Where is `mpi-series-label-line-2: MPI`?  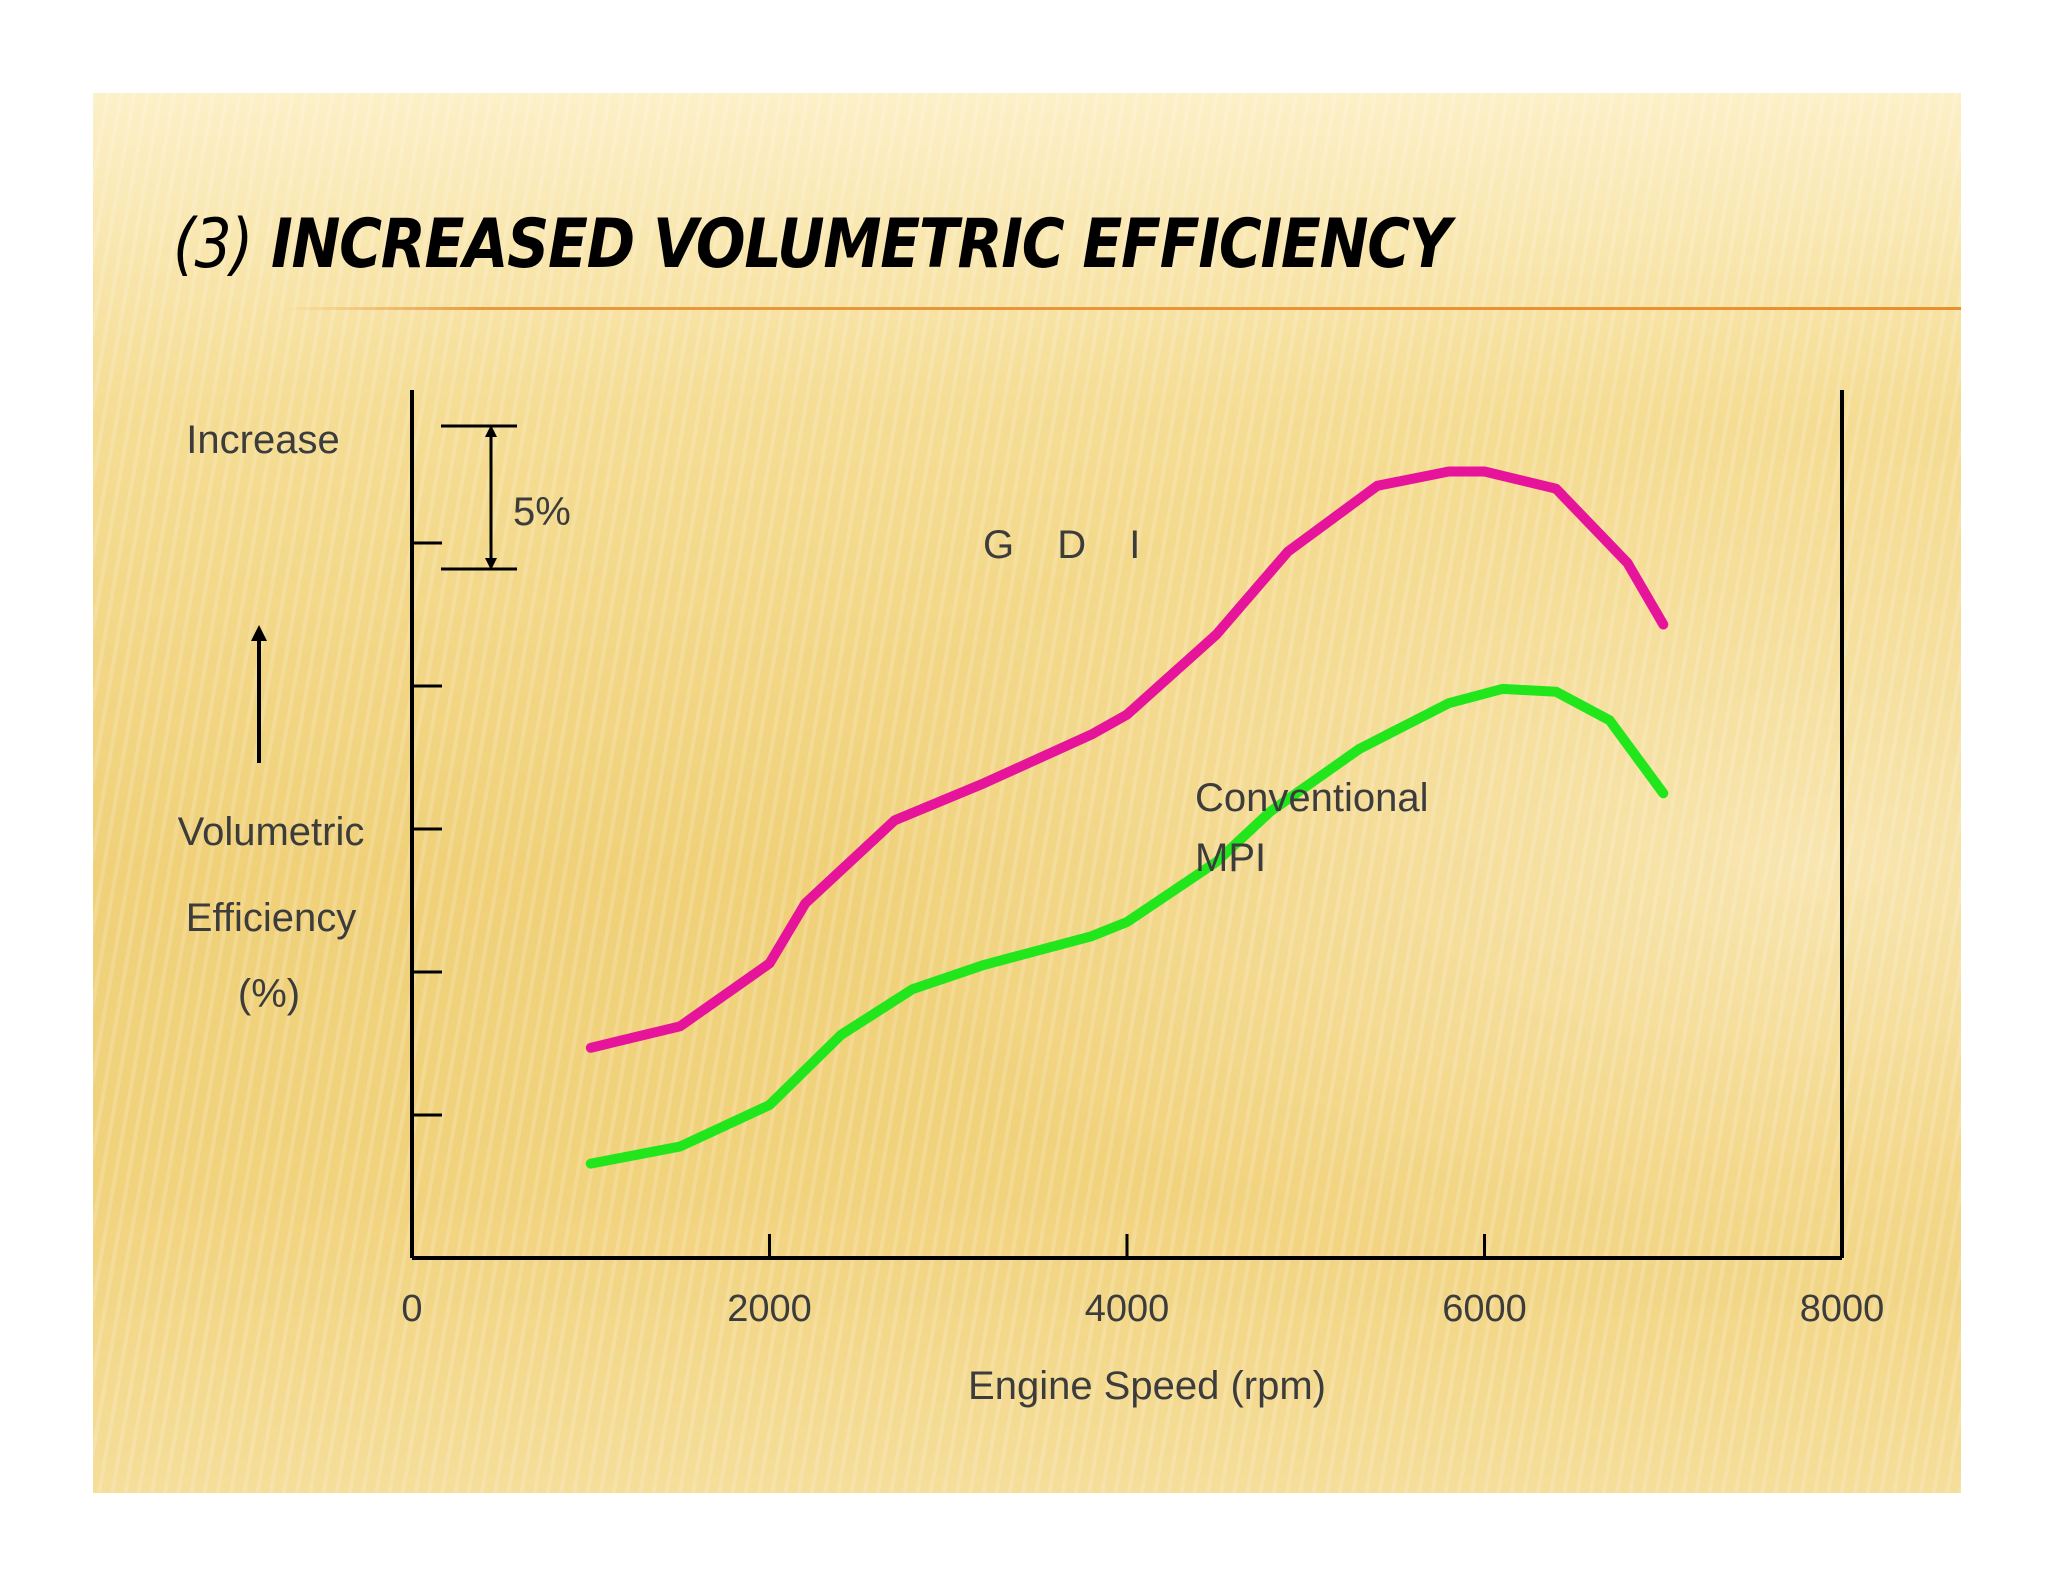
mpi-series-label-line-2: MPI is located at coordinates (1230, 858).